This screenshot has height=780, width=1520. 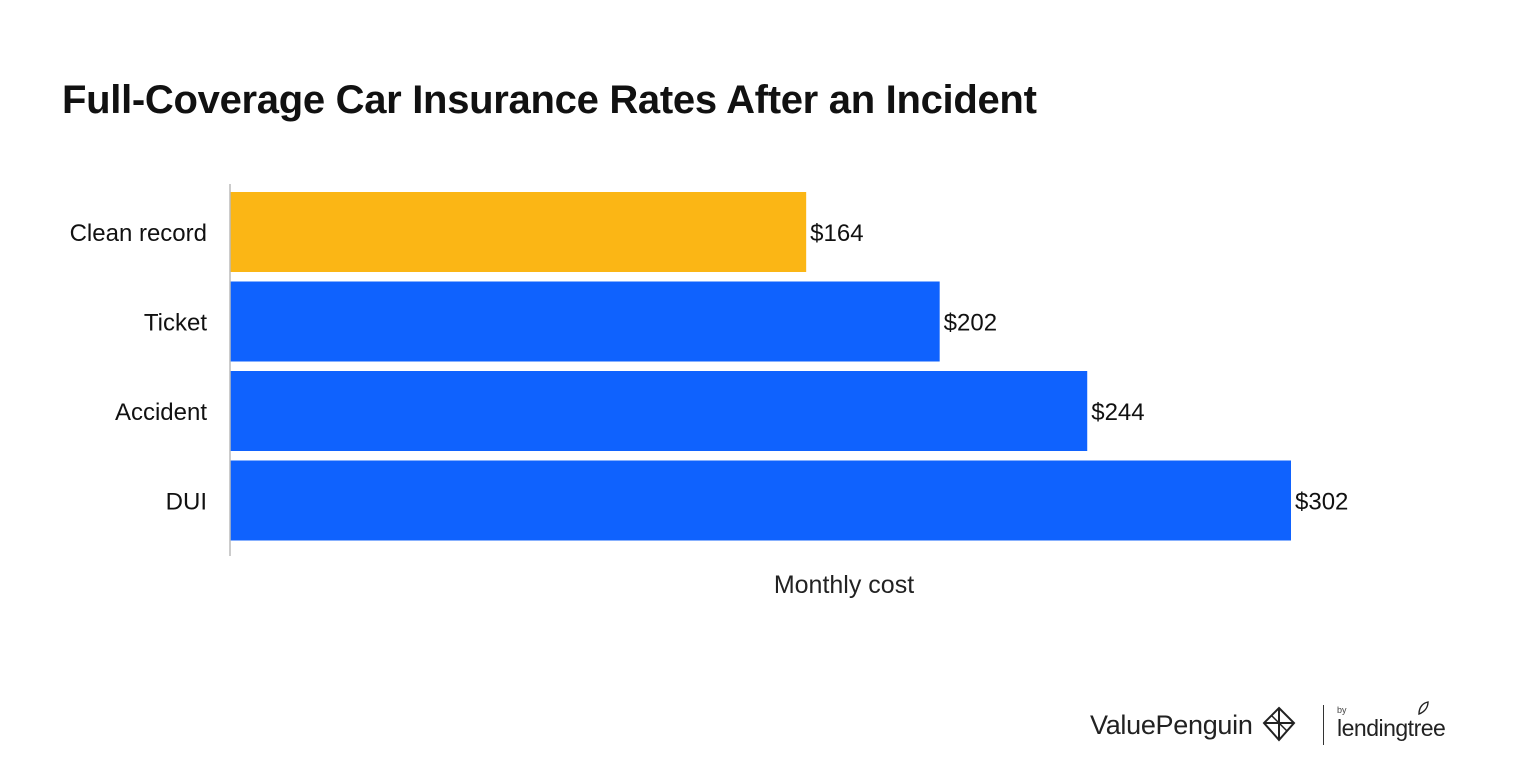 What do you see at coordinates (1391, 727) in the screenshot?
I see `lendingtree-wordmark: lendingtree` at bounding box center [1391, 727].